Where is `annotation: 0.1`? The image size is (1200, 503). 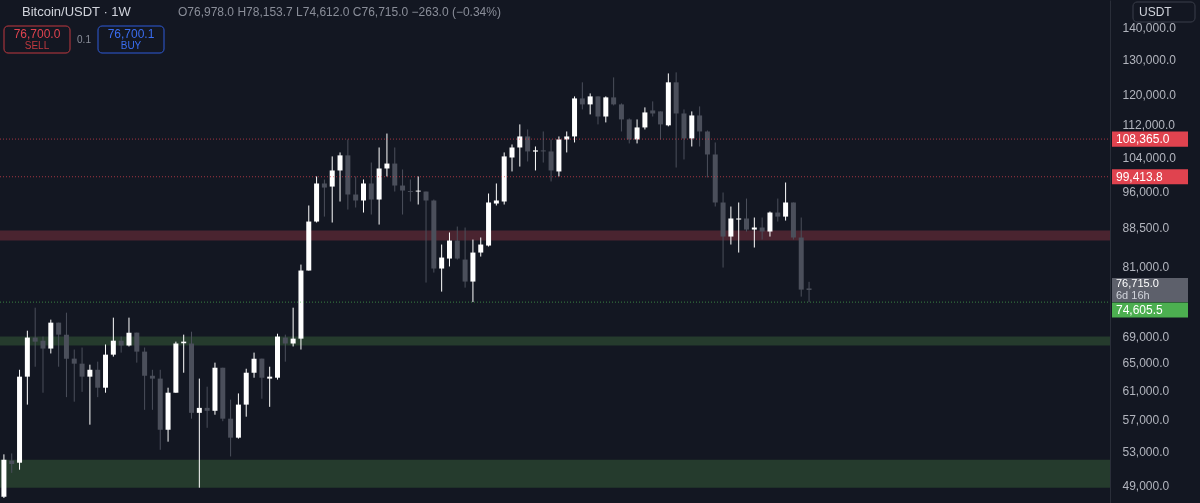
annotation: 0.1 is located at coordinates (84, 39).